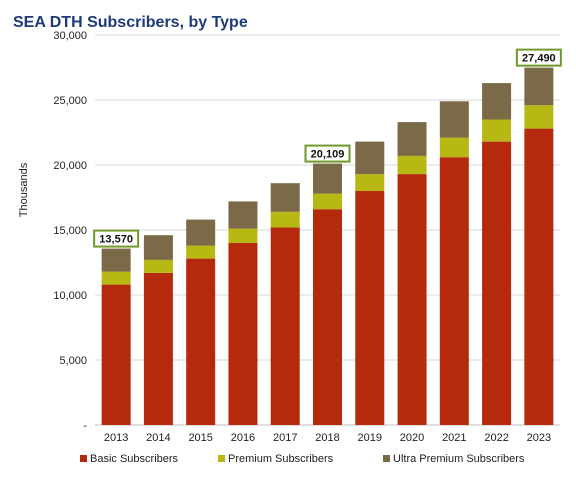 The width and height of the screenshot is (576, 477). I want to click on total-callout-label: 27,490, so click(539, 59).